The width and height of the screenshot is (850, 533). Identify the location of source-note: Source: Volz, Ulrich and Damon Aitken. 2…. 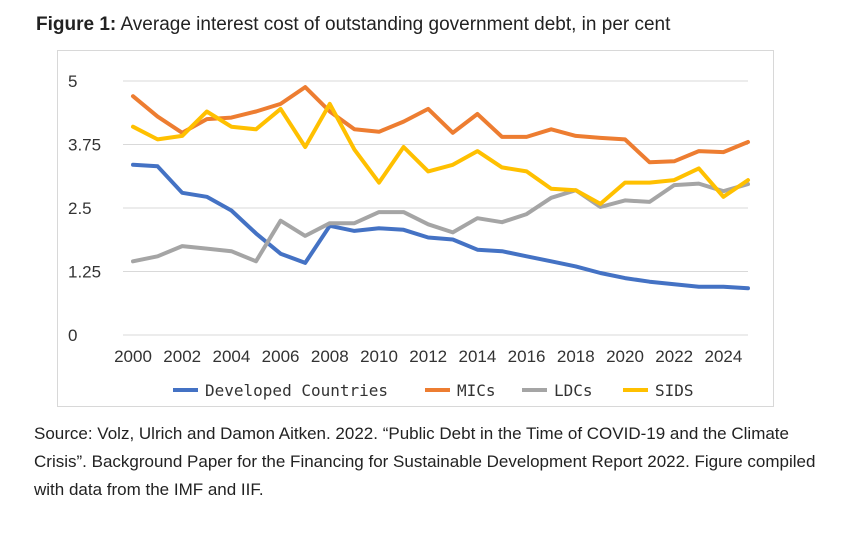
(425, 461).